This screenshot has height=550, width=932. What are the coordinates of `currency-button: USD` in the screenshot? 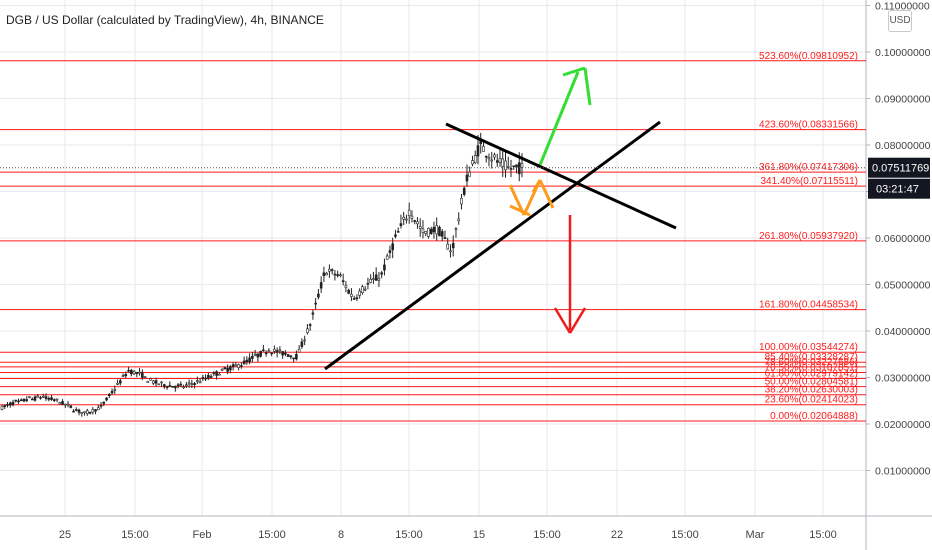 It's located at (900, 21).